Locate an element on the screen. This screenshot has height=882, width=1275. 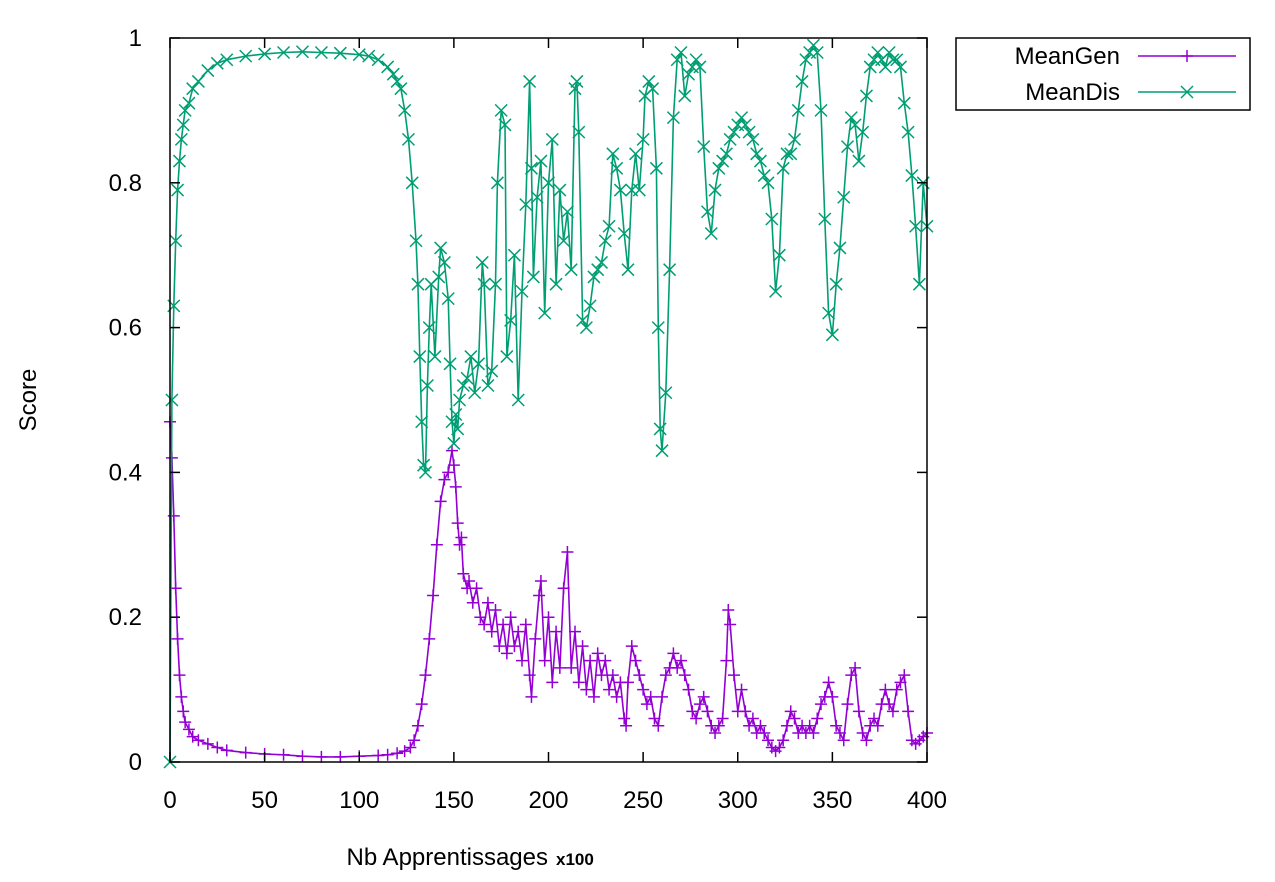
legend-marker-meangen is located at coordinates (1187, 56).